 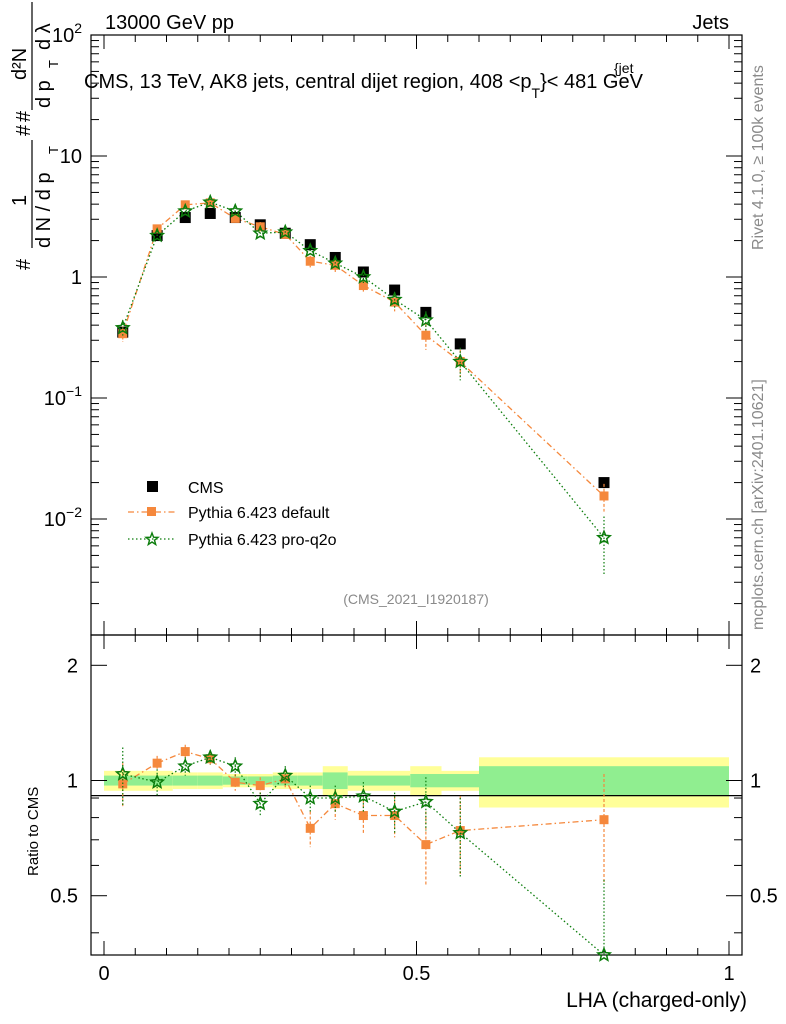 I want to click on ratio-line-default, so click(x=363, y=798).